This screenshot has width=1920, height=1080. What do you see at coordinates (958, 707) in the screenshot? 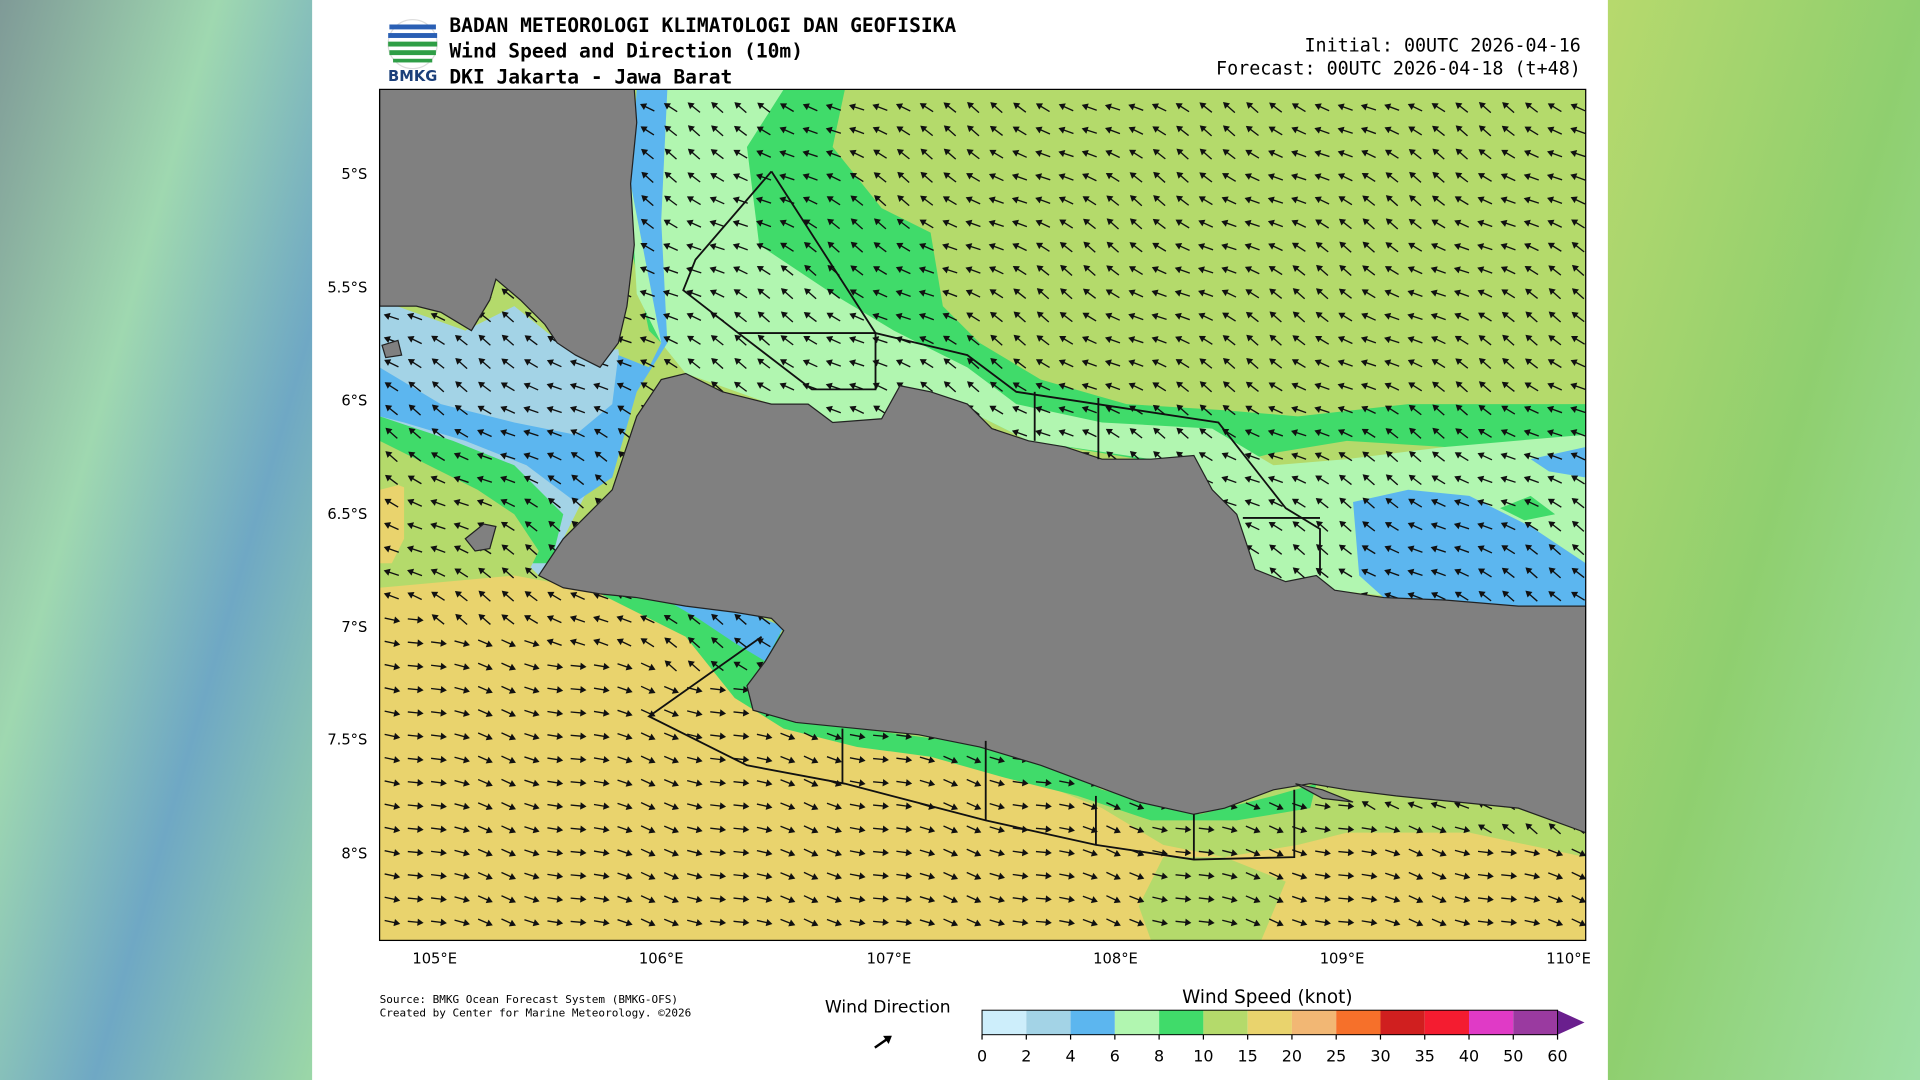
I see `sea-green` at bounding box center [958, 707].